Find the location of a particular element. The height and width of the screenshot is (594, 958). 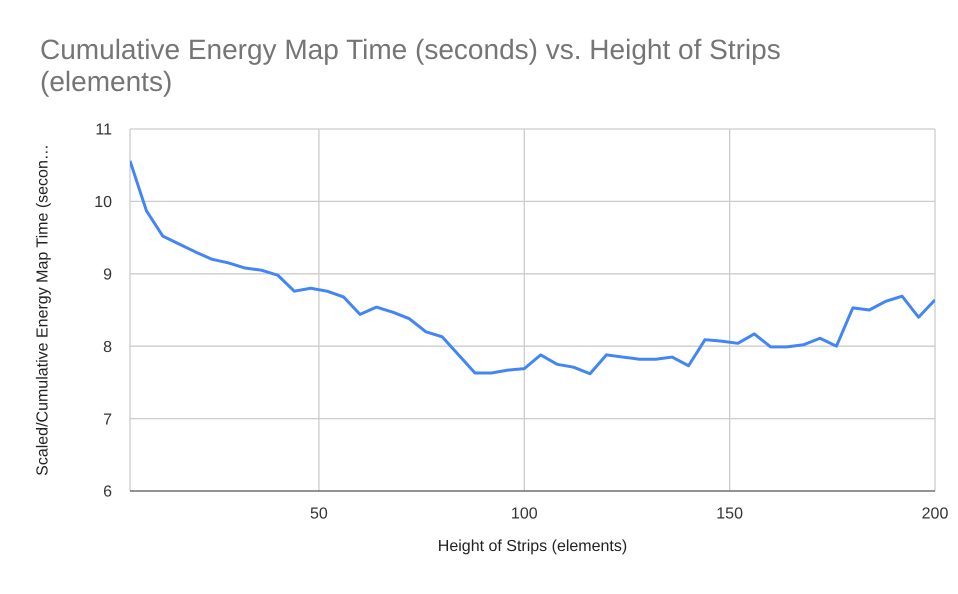

y-tick-label: 11 is located at coordinates (103, 130).